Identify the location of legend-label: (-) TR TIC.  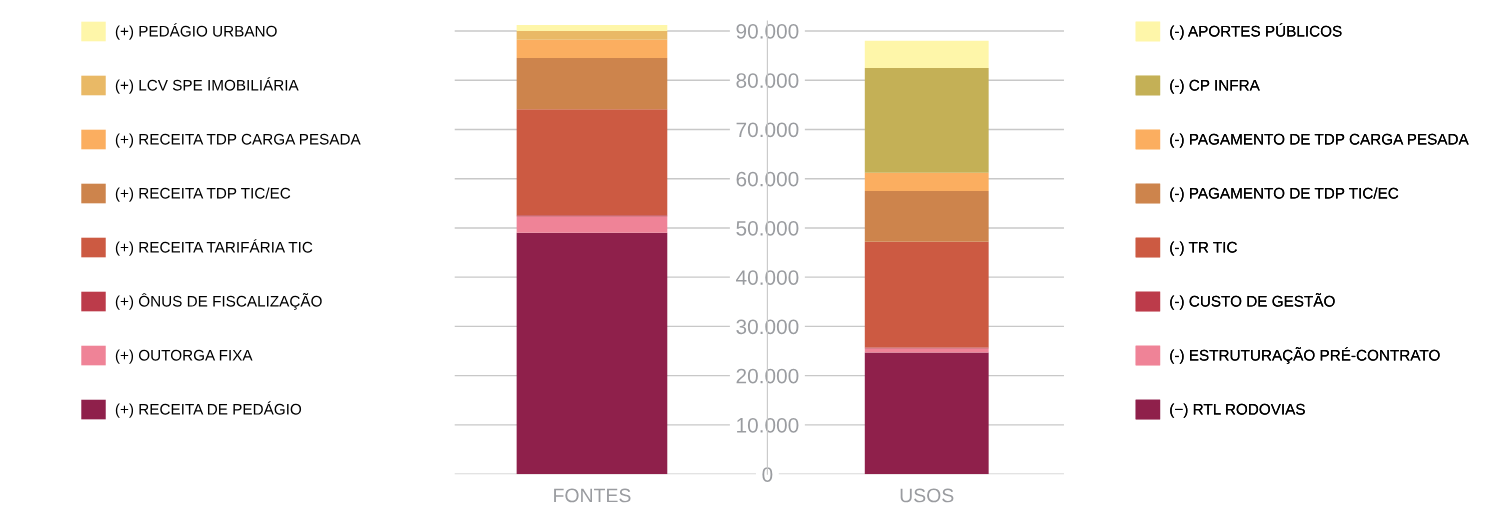
(1203, 248).